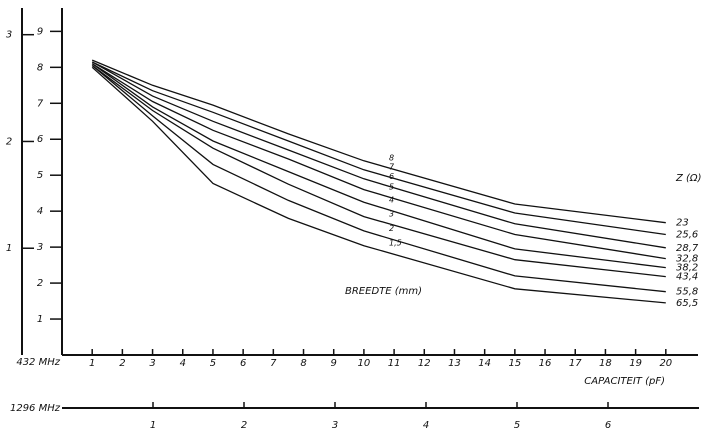  Describe the element at coordinates (40, 247) in the screenshot. I see `y-tick-label: 3` at that location.